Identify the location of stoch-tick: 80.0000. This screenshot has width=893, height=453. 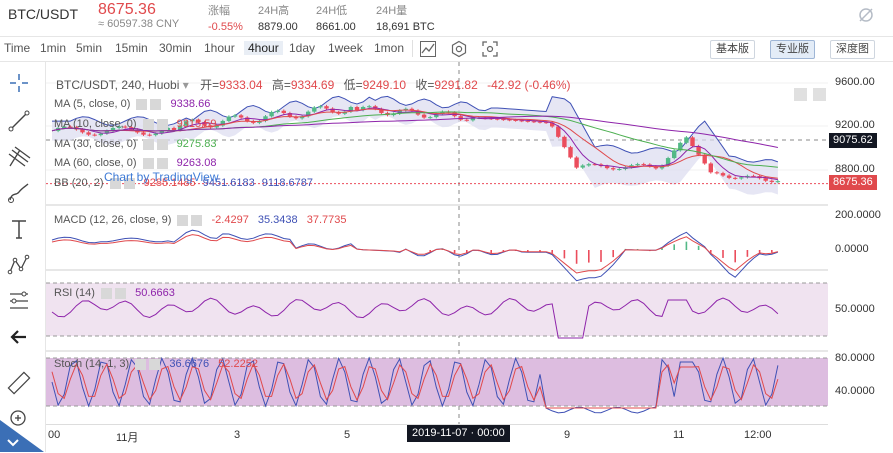
(855, 358).